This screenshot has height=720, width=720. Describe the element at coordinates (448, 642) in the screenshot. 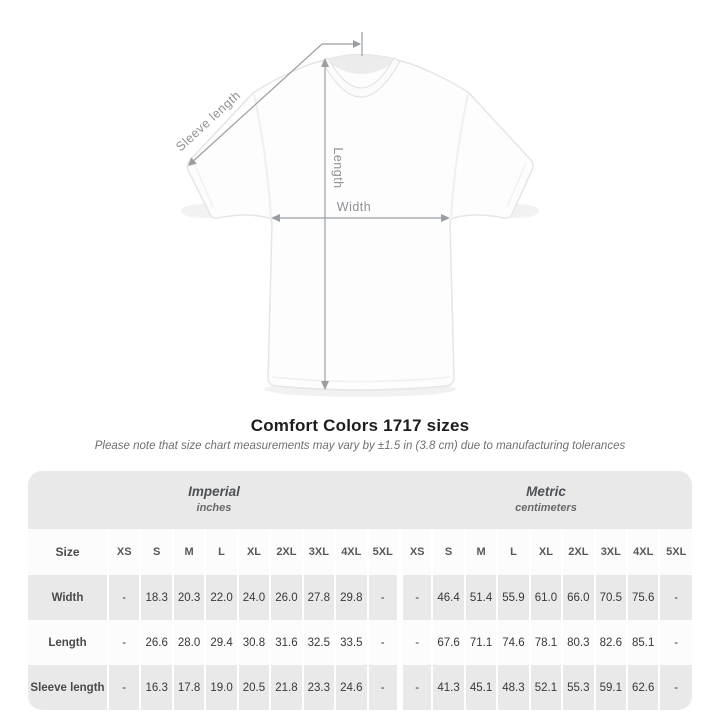

I see `value-cell-metric: 67.6` at that location.